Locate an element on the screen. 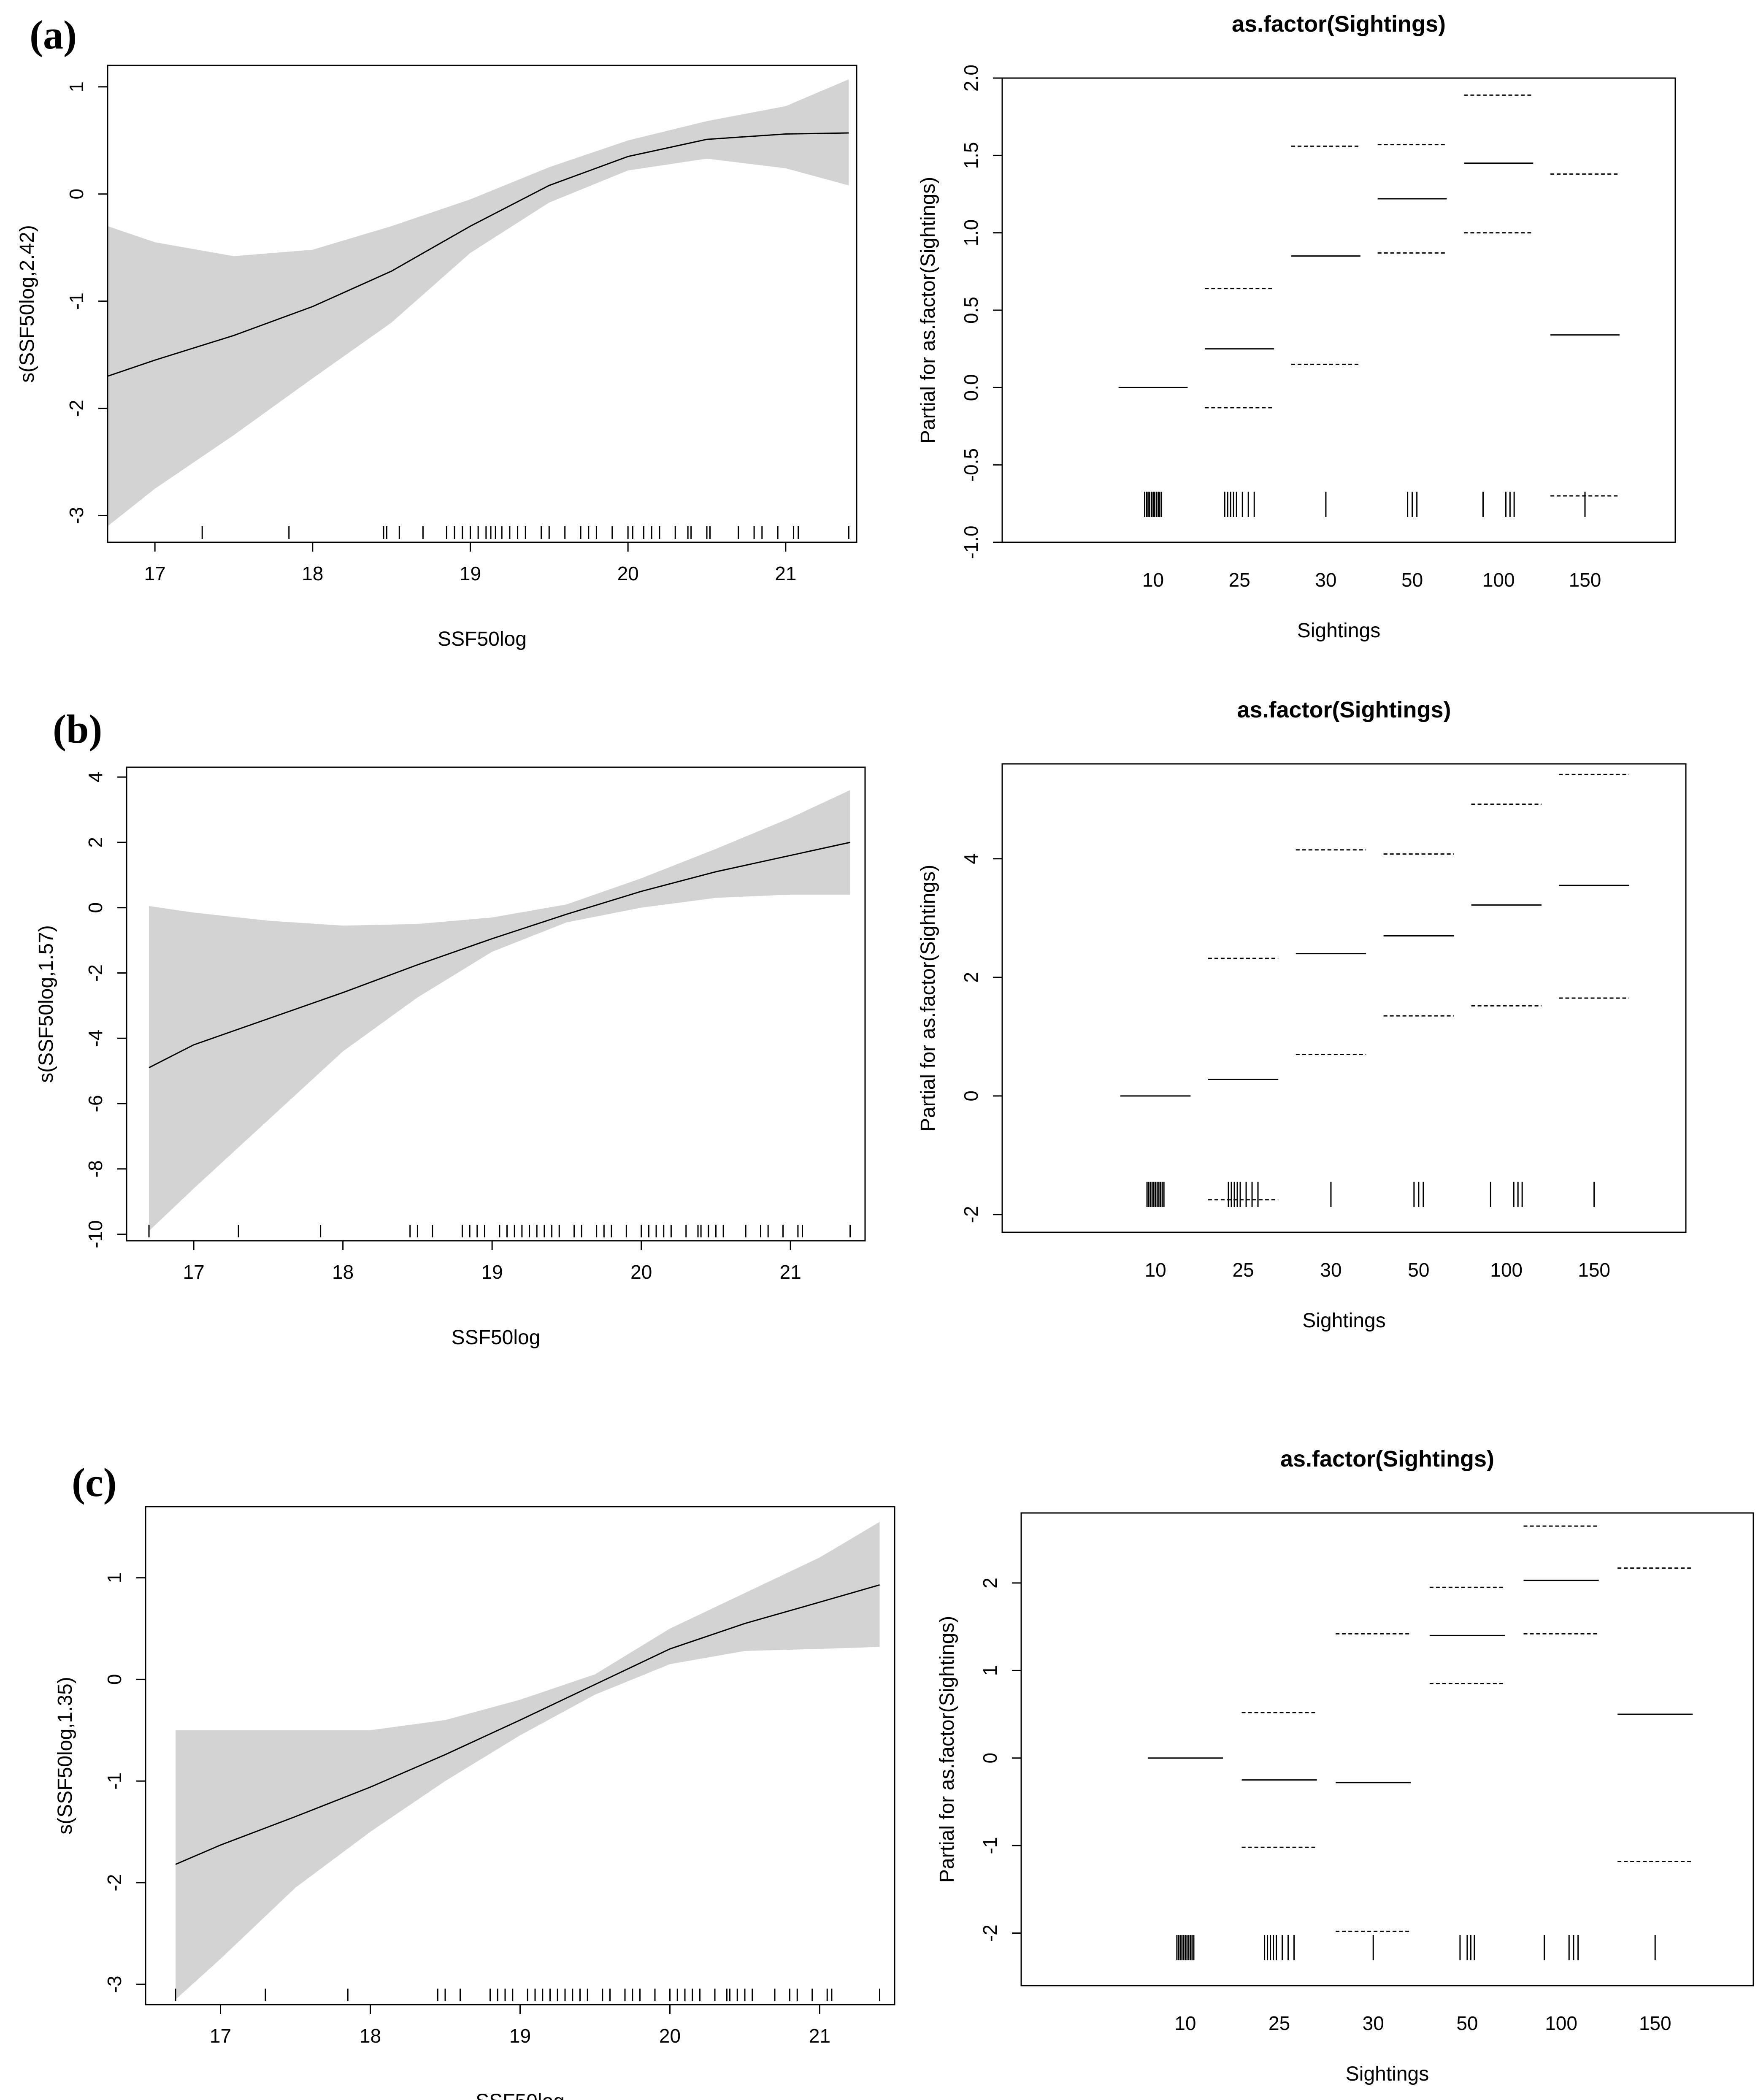  y-tick-label: 0.0 is located at coordinates (971, 387).